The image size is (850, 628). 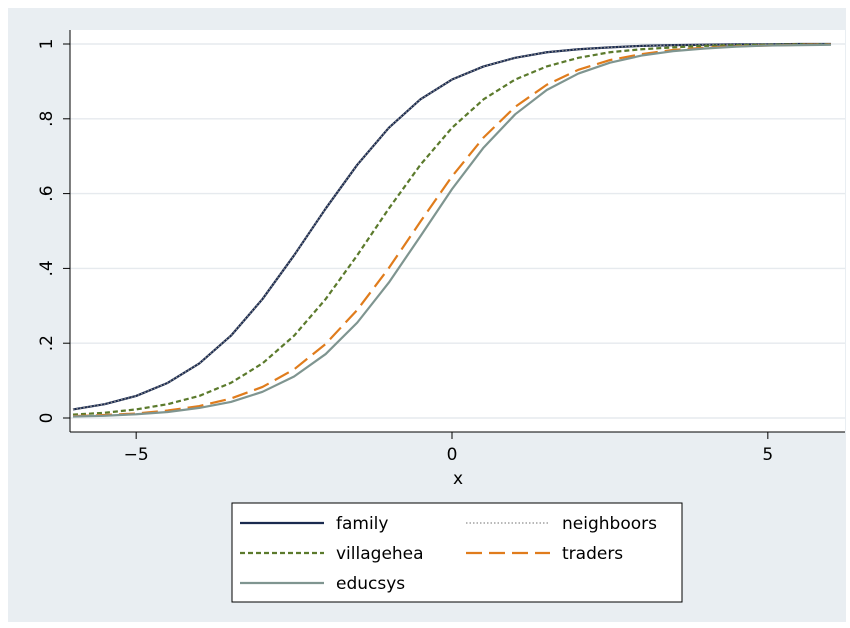 What do you see at coordinates (136, 455) in the screenshot?
I see `x-tick-label: −5` at bounding box center [136, 455].